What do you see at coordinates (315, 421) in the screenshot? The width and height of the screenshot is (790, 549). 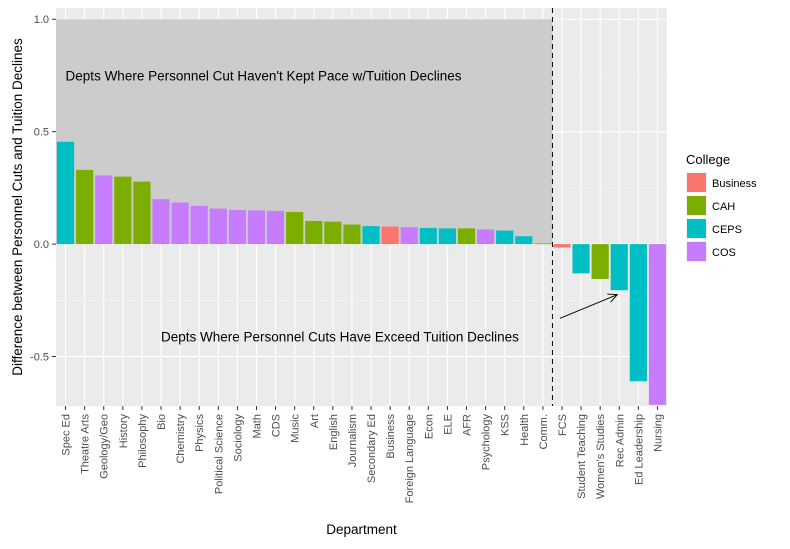 I see `x-tick-label: Art` at bounding box center [315, 421].